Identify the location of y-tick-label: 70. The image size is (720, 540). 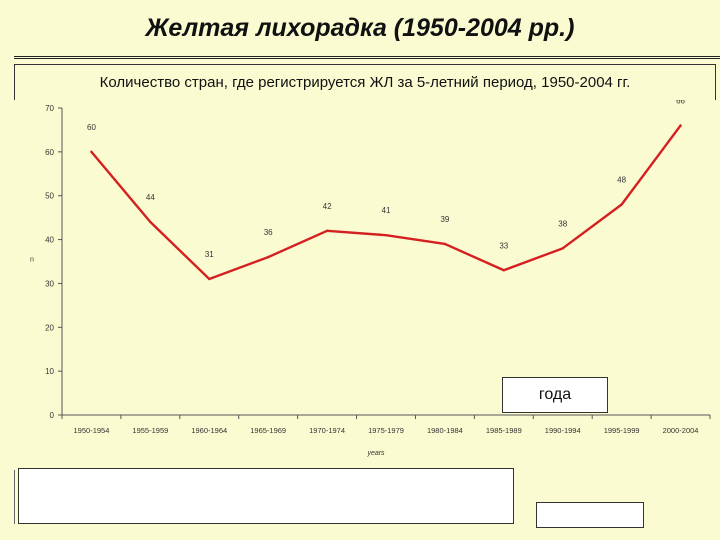
(49, 108).